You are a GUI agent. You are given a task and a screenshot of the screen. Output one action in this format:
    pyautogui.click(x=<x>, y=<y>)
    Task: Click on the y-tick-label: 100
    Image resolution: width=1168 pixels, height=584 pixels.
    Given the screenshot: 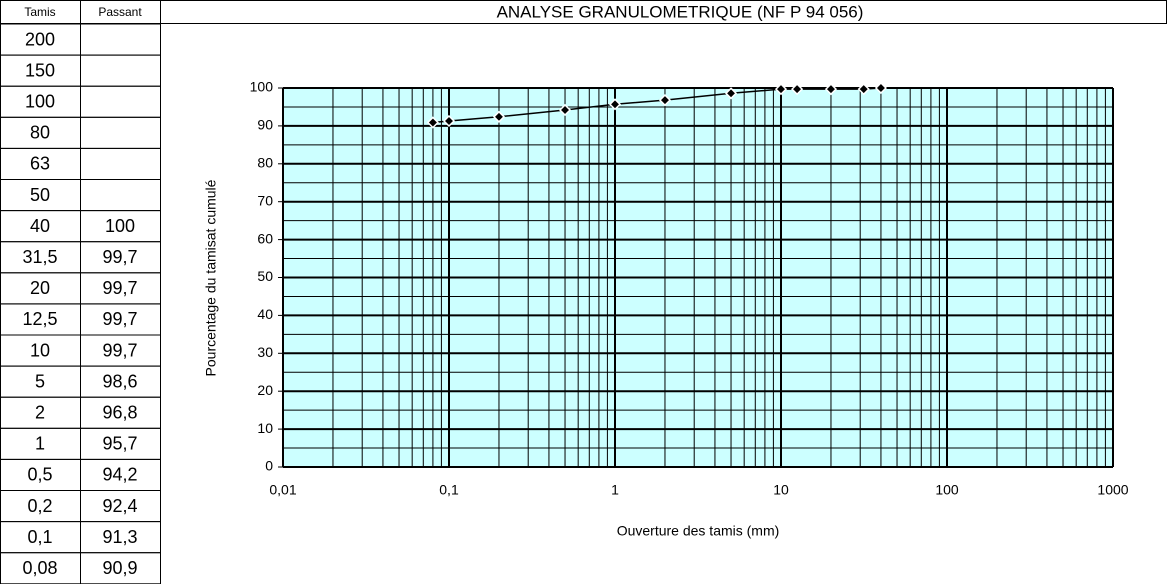 What is the action you would take?
    pyautogui.click(x=262, y=87)
    